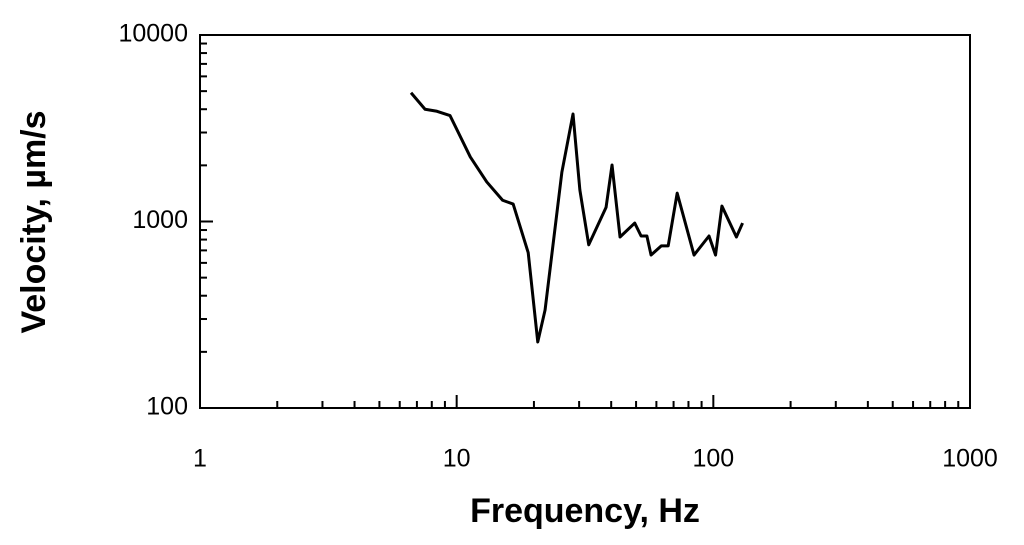 The image size is (1024, 545). What do you see at coordinates (970, 459) in the screenshot?
I see `x-tick-label: 1000` at bounding box center [970, 459].